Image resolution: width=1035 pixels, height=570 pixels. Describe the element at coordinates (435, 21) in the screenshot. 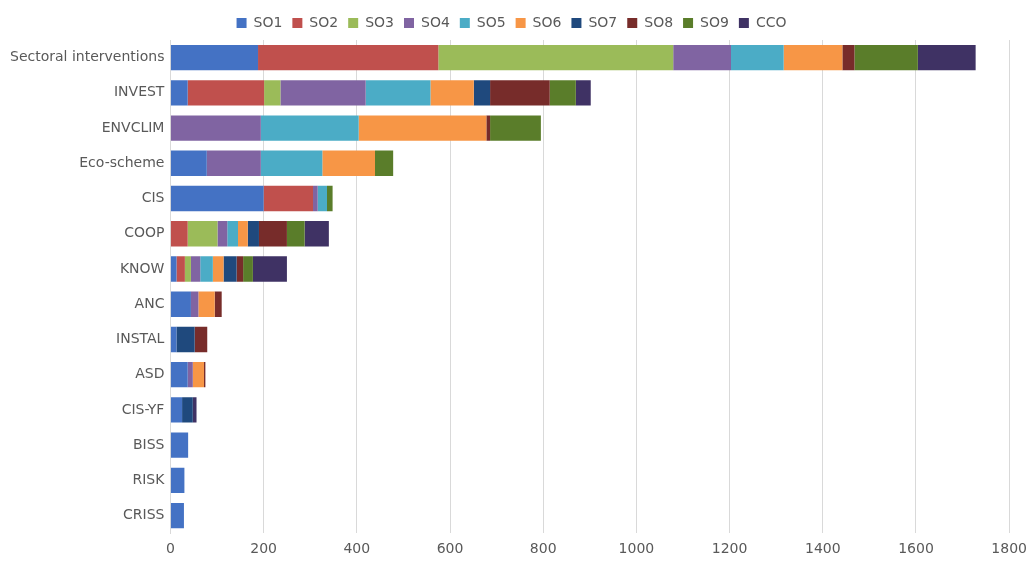

I see `legend-label: SO4` at that location.